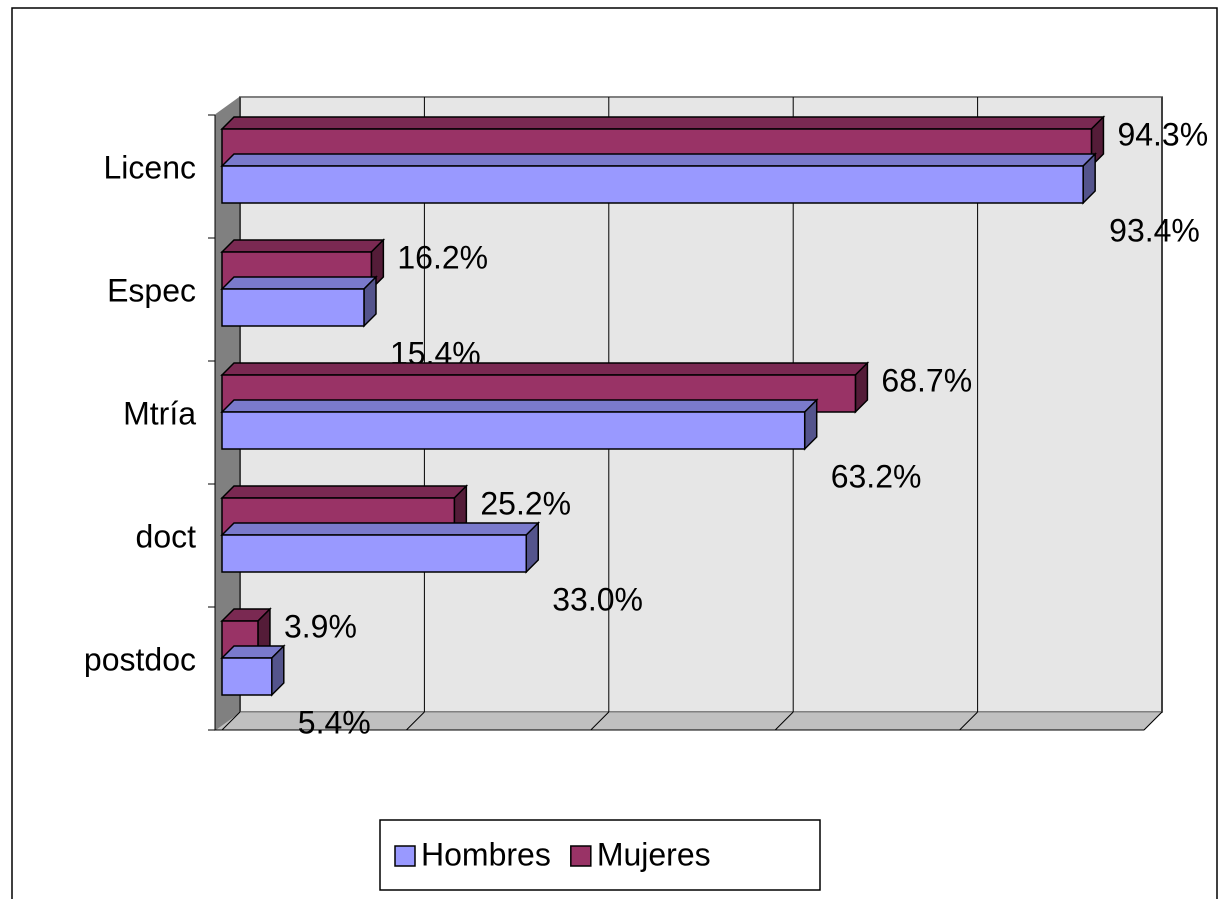 The height and width of the screenshot is (899, 1230). I want to click on data-label: 63.2%, so click(876, 476).